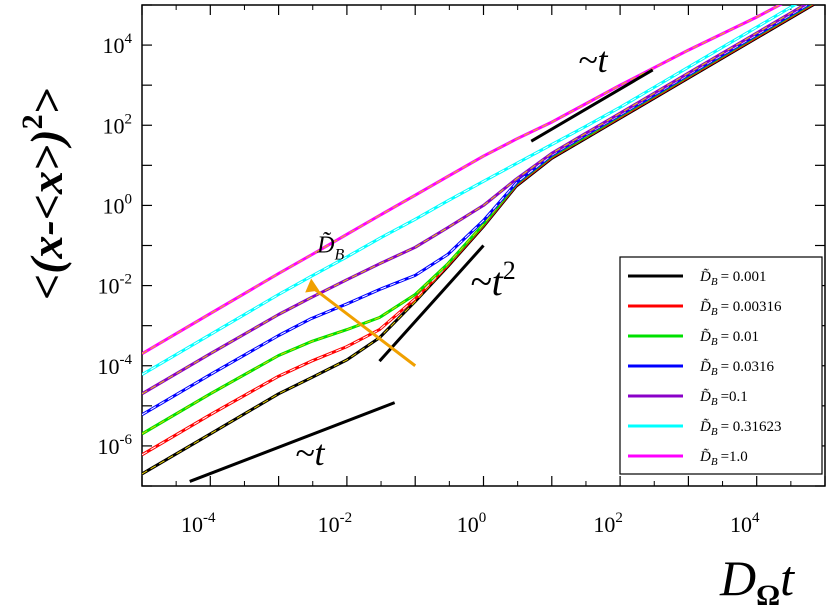 The width and height of the screenshot is (830, 605). What do you see at coordinates (748, 367) in the screenshot?
I see `legend-value: = 0.0316` at bounding box center [748, 367].